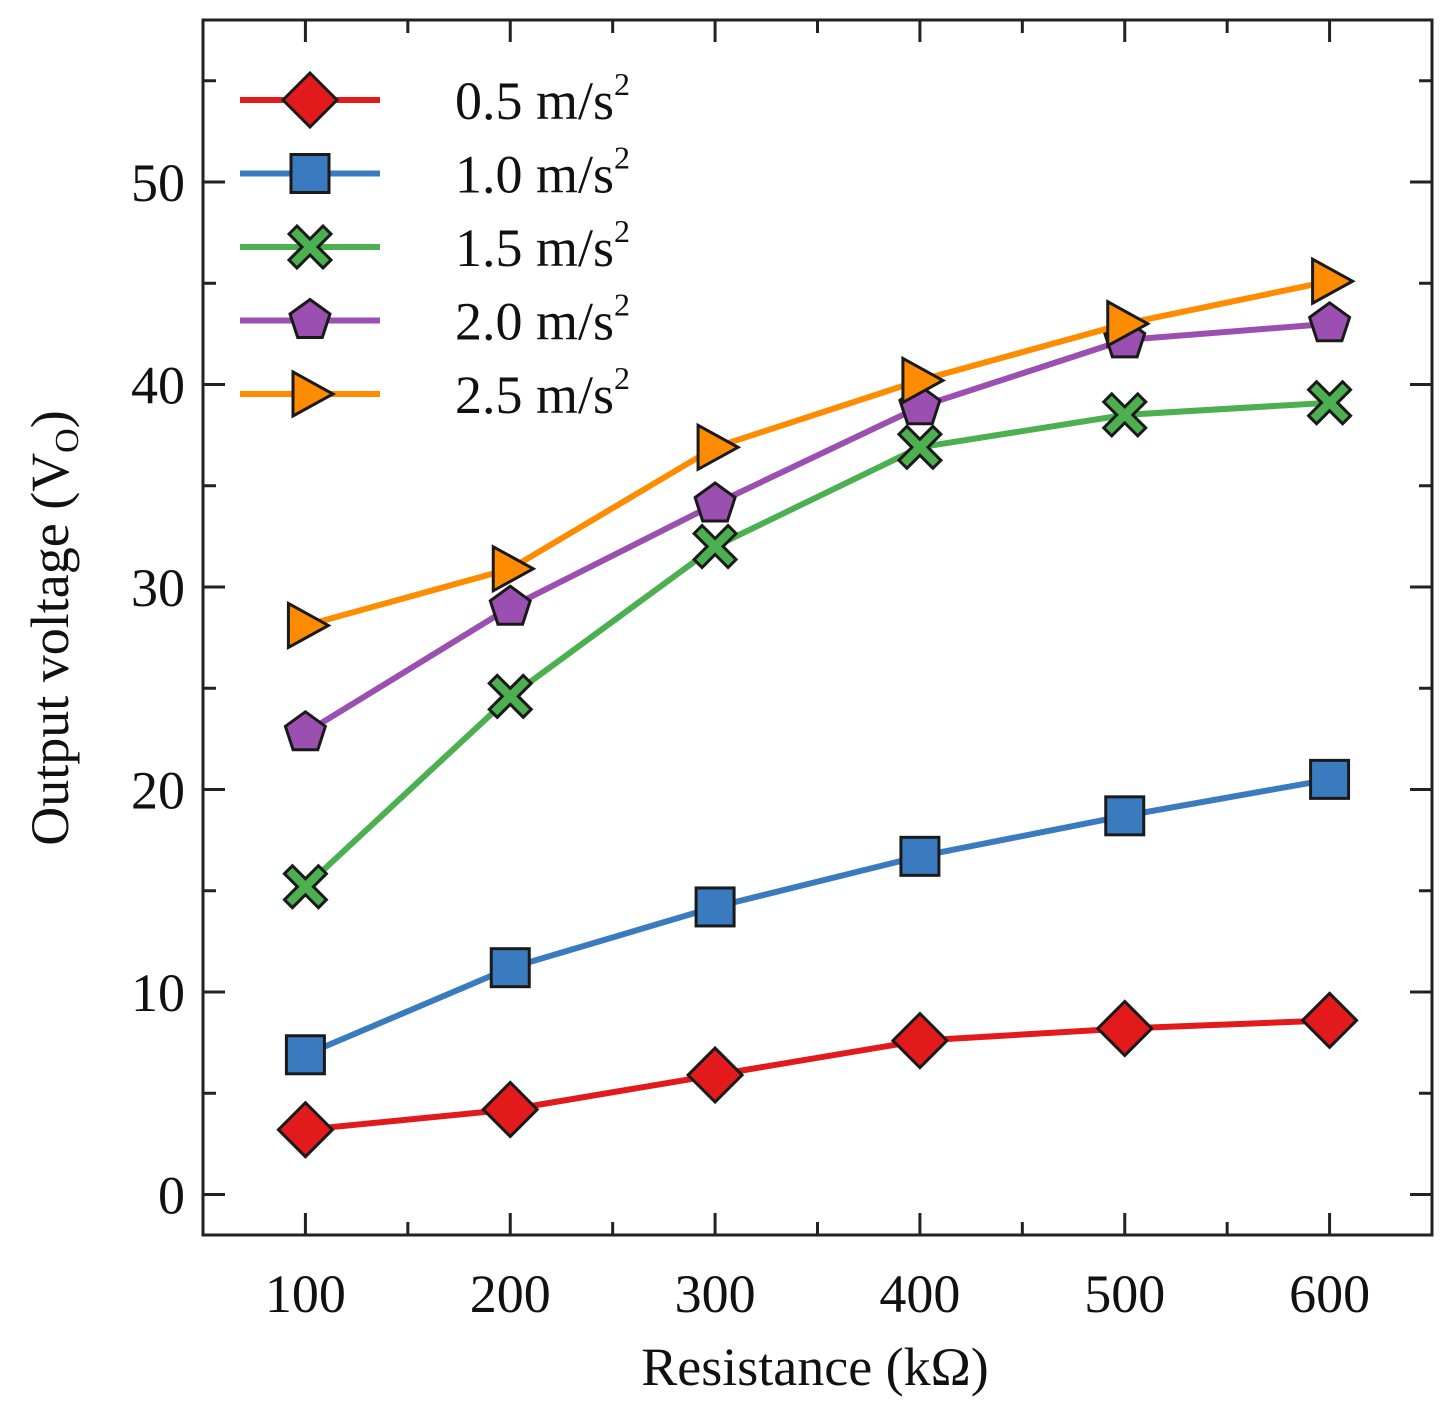 The height and width of the screenshot is (1410, 1451). What do you see at coordinates (510, 1294) in the screenshot?
I see `x-tick-label: 200` at bounding box center [510, 1294].